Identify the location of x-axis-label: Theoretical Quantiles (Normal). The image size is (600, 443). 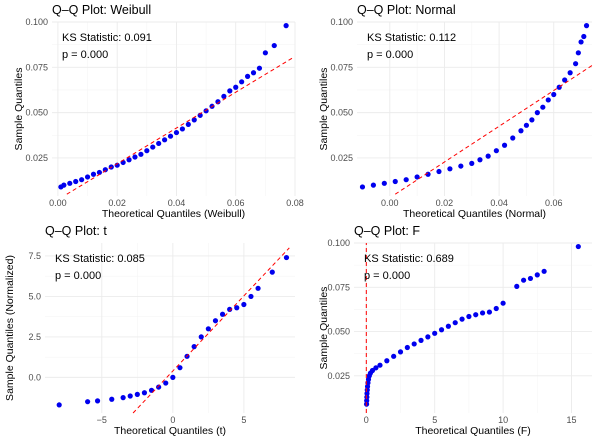
(474, 214).